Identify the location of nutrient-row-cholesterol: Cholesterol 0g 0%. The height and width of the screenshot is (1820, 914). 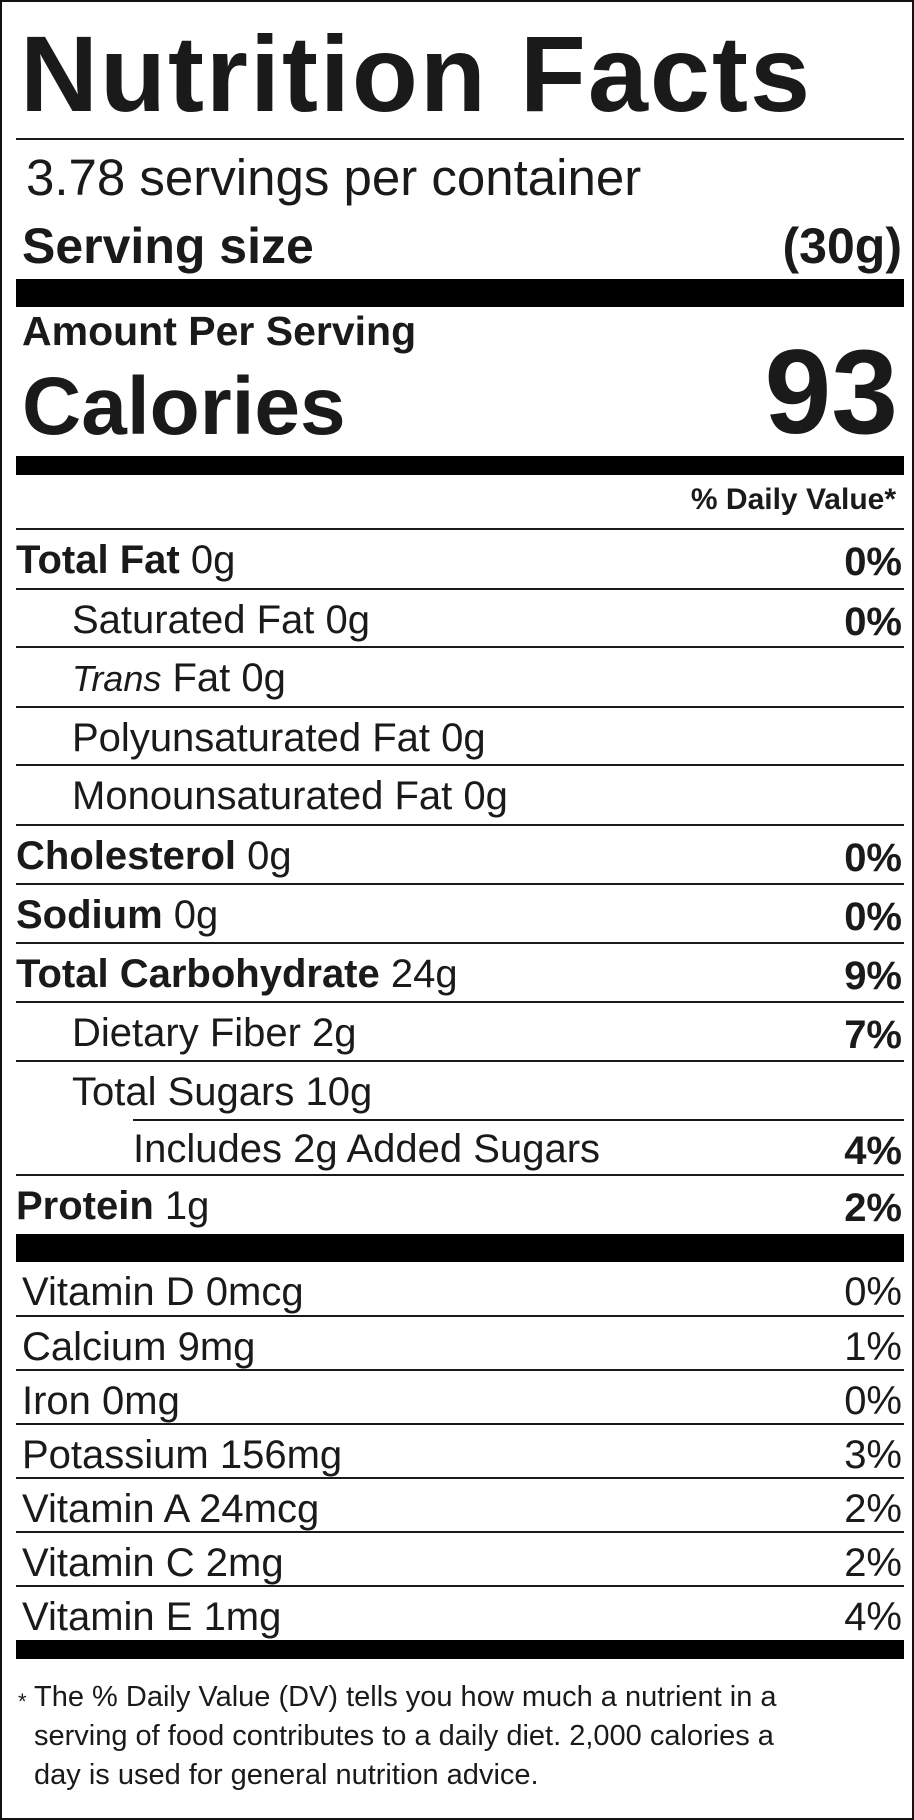
(460, 855).